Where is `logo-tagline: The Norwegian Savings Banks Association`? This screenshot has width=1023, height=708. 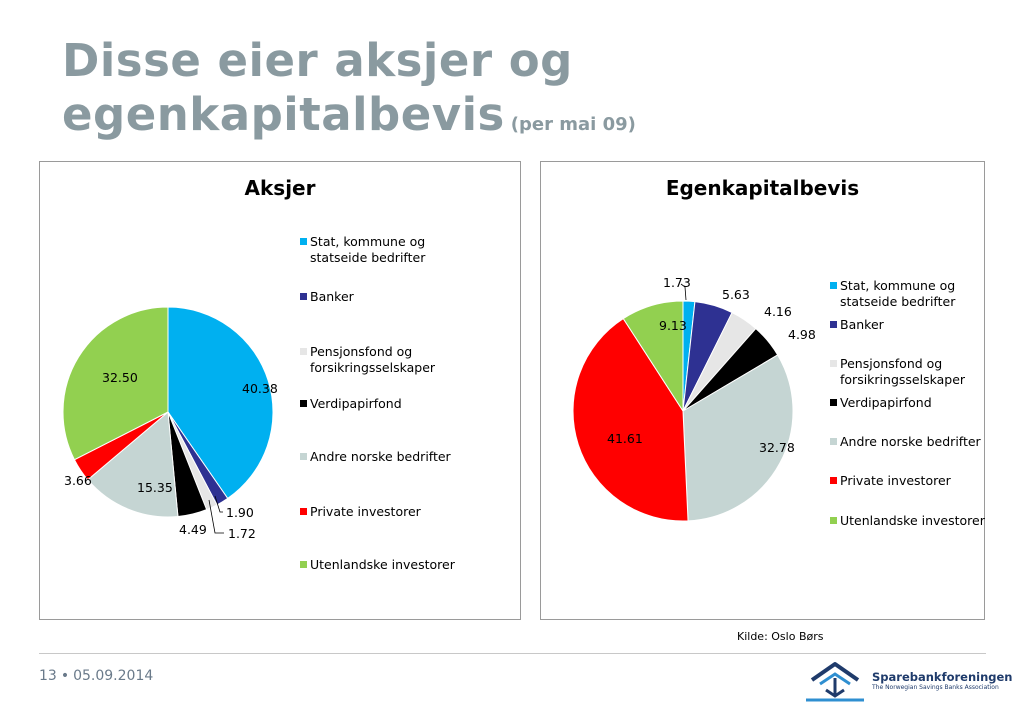 logo-tagline: The Norwegian Savings Banks Association is located at coordinates (935, 687).